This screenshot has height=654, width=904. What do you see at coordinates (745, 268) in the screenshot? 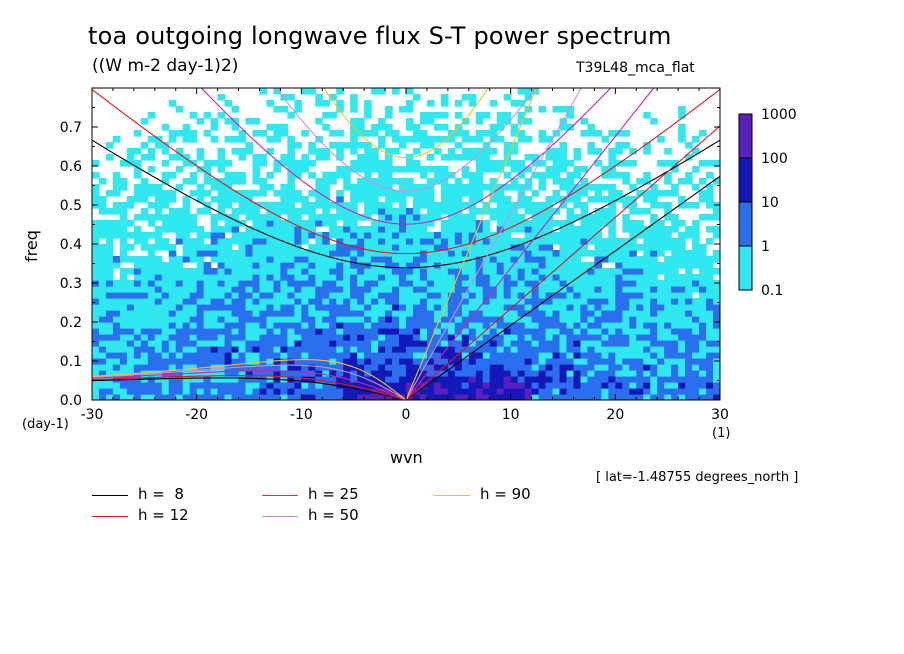
I see `colorbar-swatch` at bounding box center [745, 268].